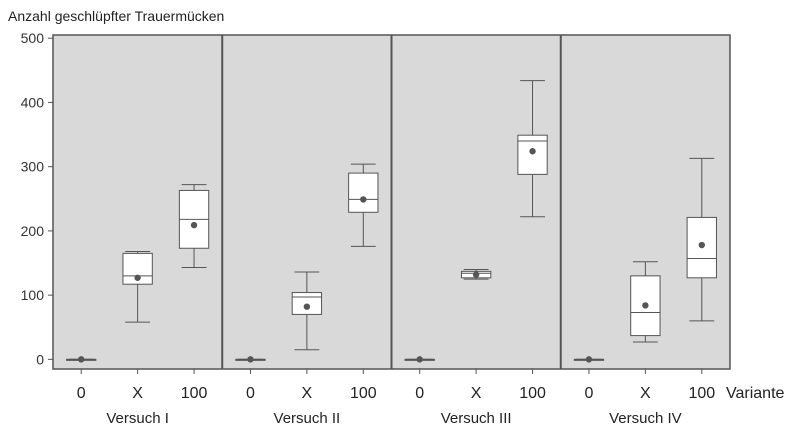  I want to click on panel-label: Versuch I, so click(137, 418).